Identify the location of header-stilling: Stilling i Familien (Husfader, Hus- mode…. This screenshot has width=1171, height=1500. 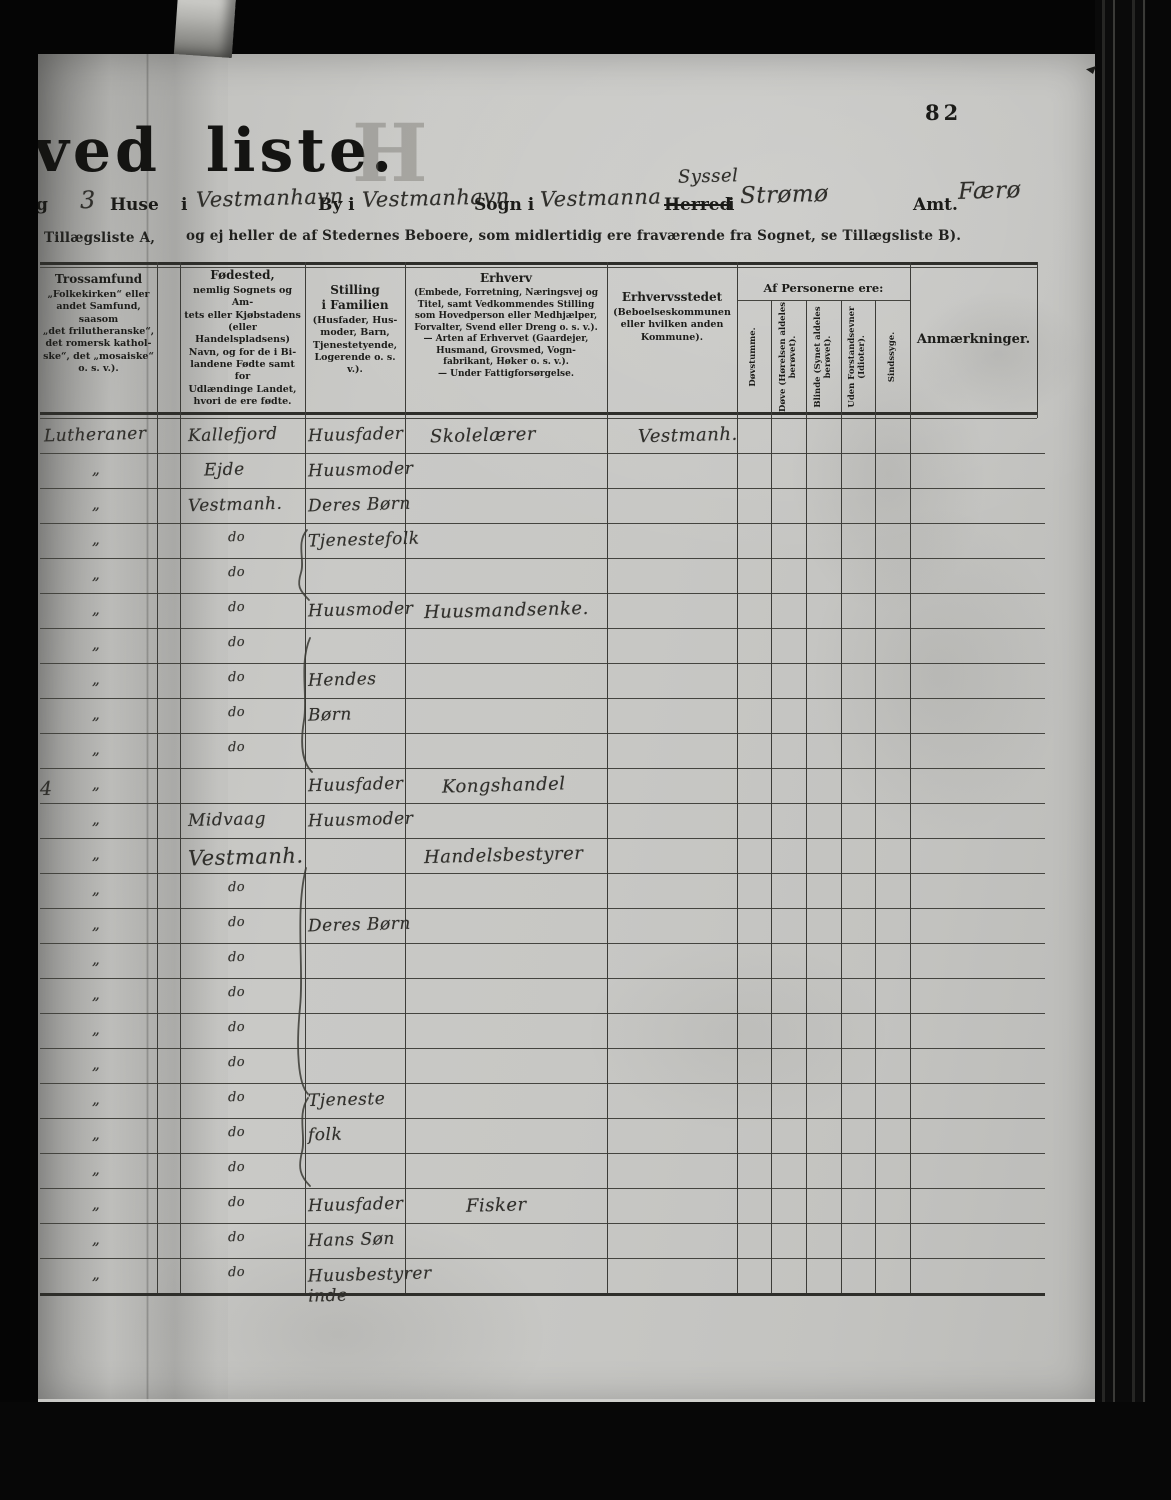
(355, 330).